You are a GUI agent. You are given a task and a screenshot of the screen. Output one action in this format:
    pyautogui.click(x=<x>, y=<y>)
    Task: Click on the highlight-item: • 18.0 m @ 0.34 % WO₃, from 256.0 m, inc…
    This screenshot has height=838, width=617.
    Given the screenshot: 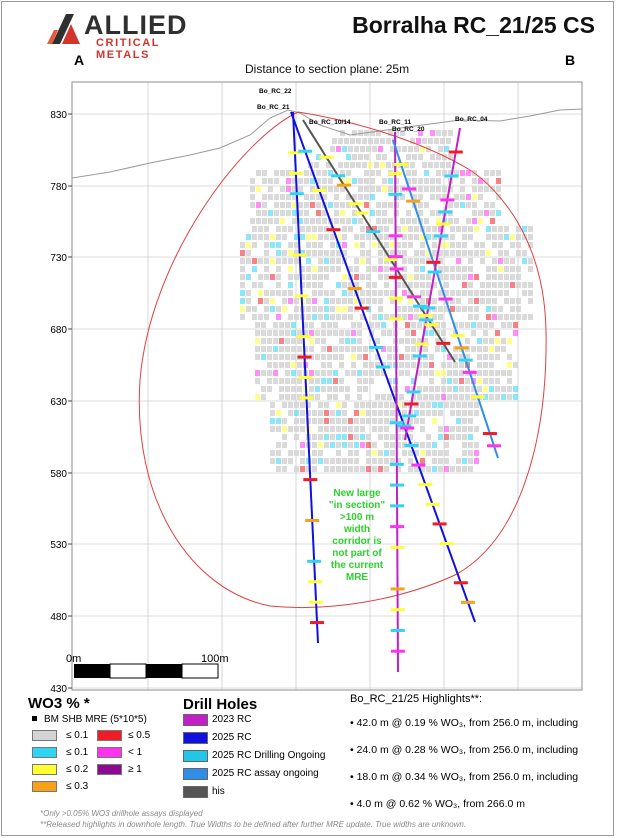 What is the action you would take?
    pyautogui.click(x=464, y=777)
    